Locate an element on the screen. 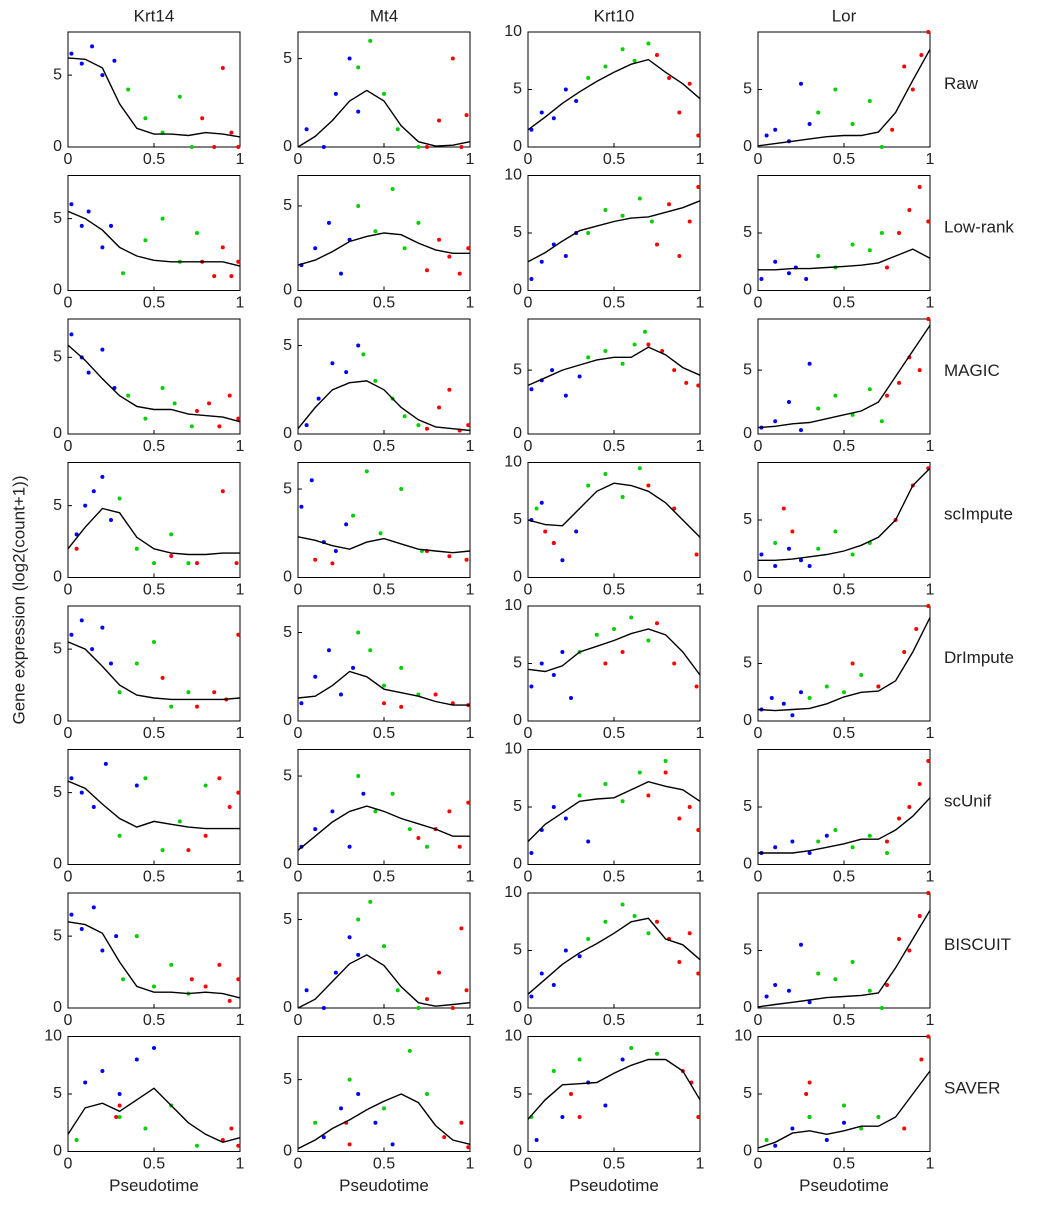 This screenshot has height=1205, width=1044. x-axis-label: Pseudotime is located at coordinates (154, 1185).